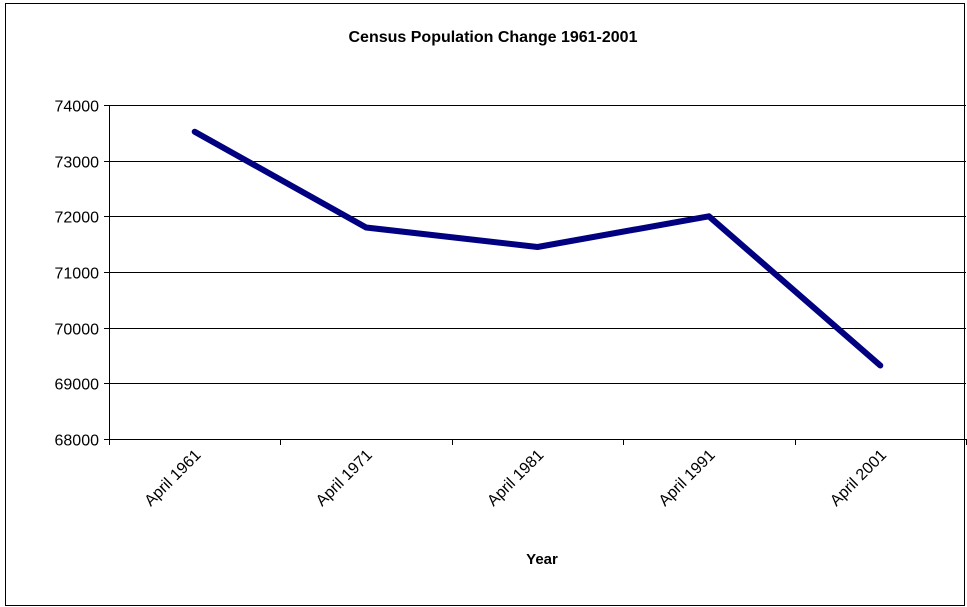 The height and width of the screenshot is (607, 967). I want to click on x-tick-label: April 1961, so click(173, 478).